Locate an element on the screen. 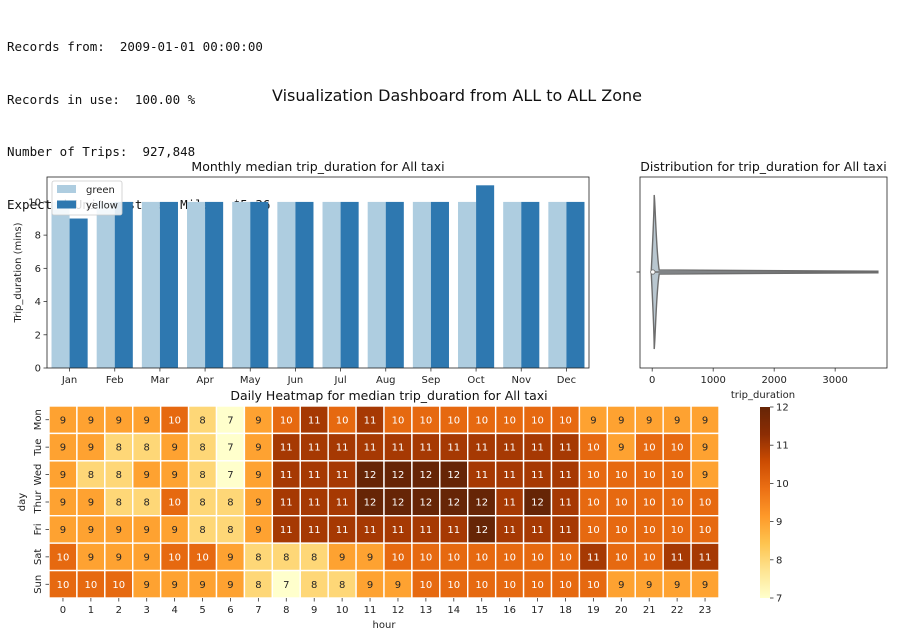 The image size is (914, 635). records-in-use-text: Records in use: 100.00 % is located at coordinates (101, 99).